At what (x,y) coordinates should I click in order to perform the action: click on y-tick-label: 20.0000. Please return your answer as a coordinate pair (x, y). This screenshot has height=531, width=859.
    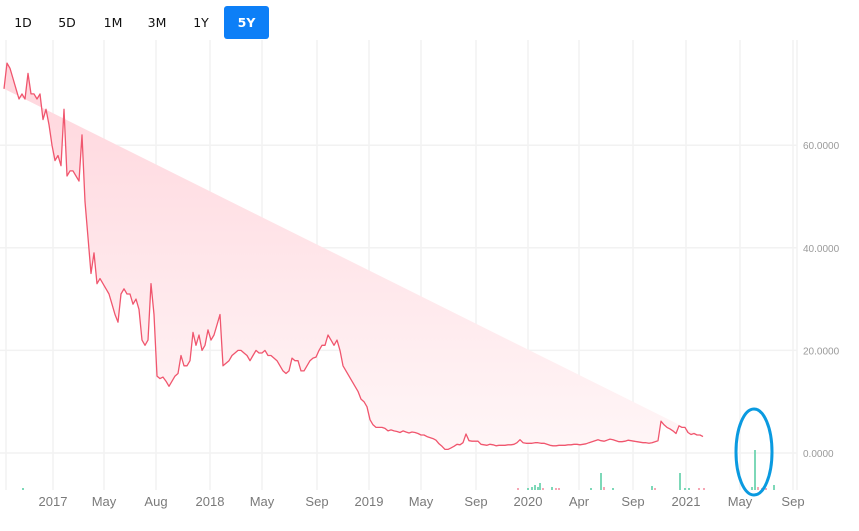
    Looking at the image, I should click on (821, 351).